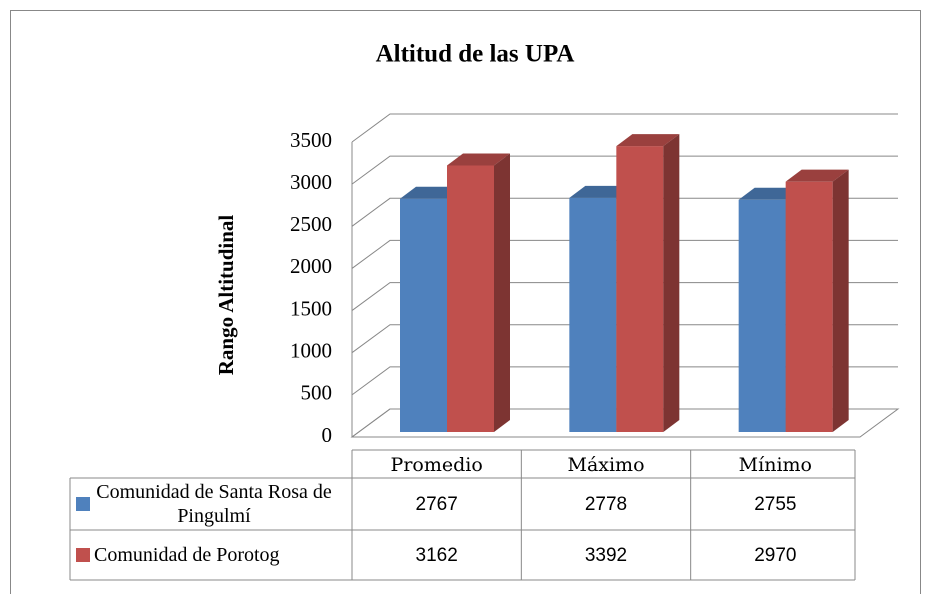 The image size is (928, 599). I want to click on y-tick-label: 1500, so click(311, 308).